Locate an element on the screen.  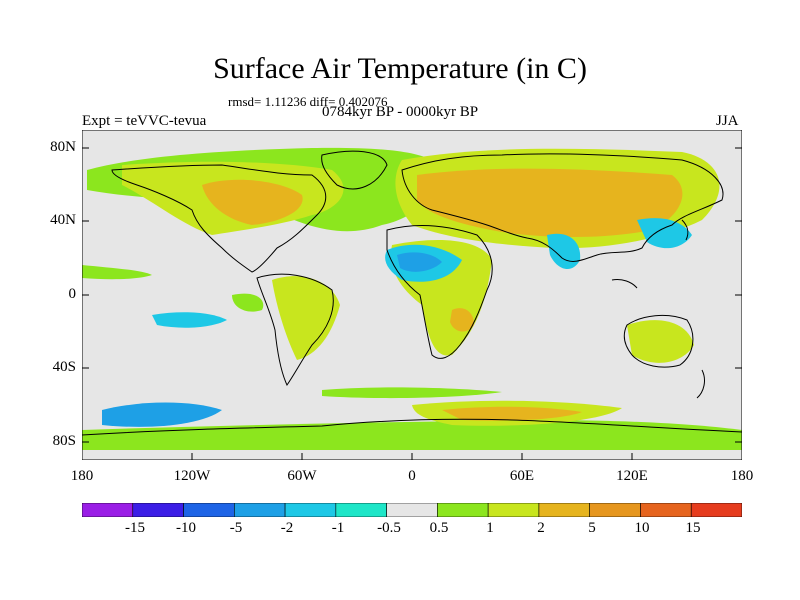
colorbar-label: -1 is located at coordinates (338, 528).